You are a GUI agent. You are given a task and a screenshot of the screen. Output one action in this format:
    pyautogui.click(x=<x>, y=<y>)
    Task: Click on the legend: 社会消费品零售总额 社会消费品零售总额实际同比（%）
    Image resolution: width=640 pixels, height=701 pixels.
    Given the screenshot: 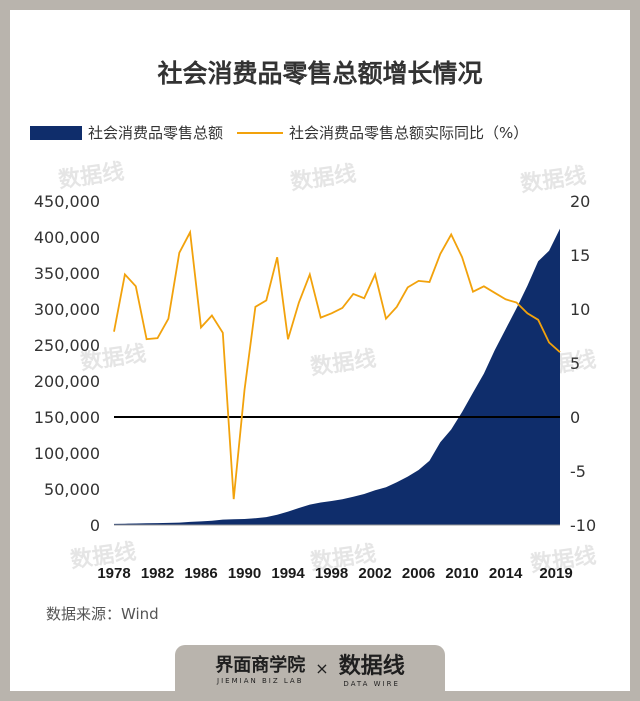 What is the action you would take?
    pyautogui.click(x=279, y=132)
    